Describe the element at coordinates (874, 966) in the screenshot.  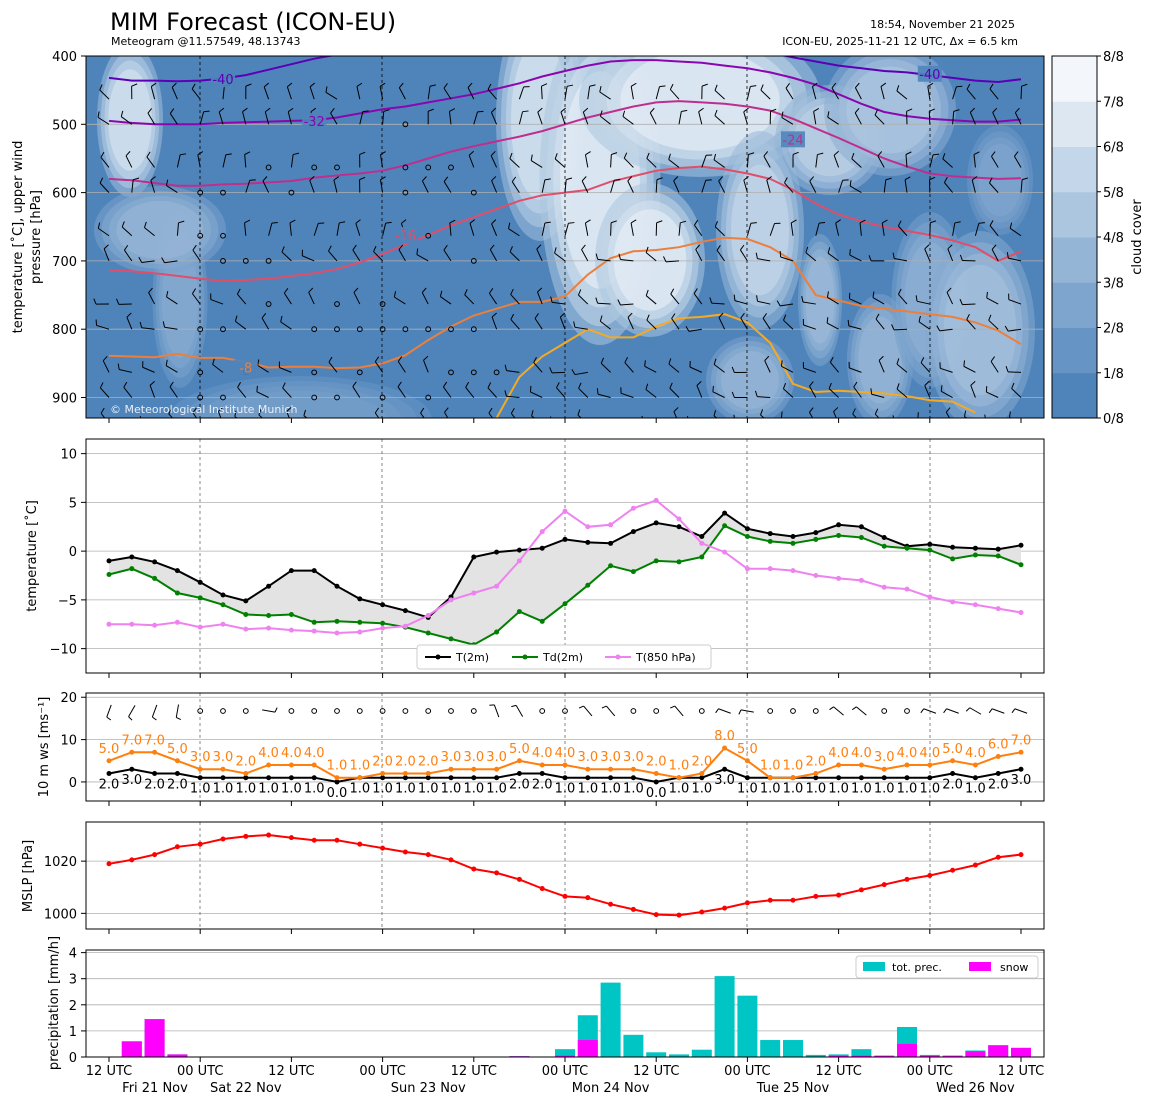
I see `legend-swatch` at that location.